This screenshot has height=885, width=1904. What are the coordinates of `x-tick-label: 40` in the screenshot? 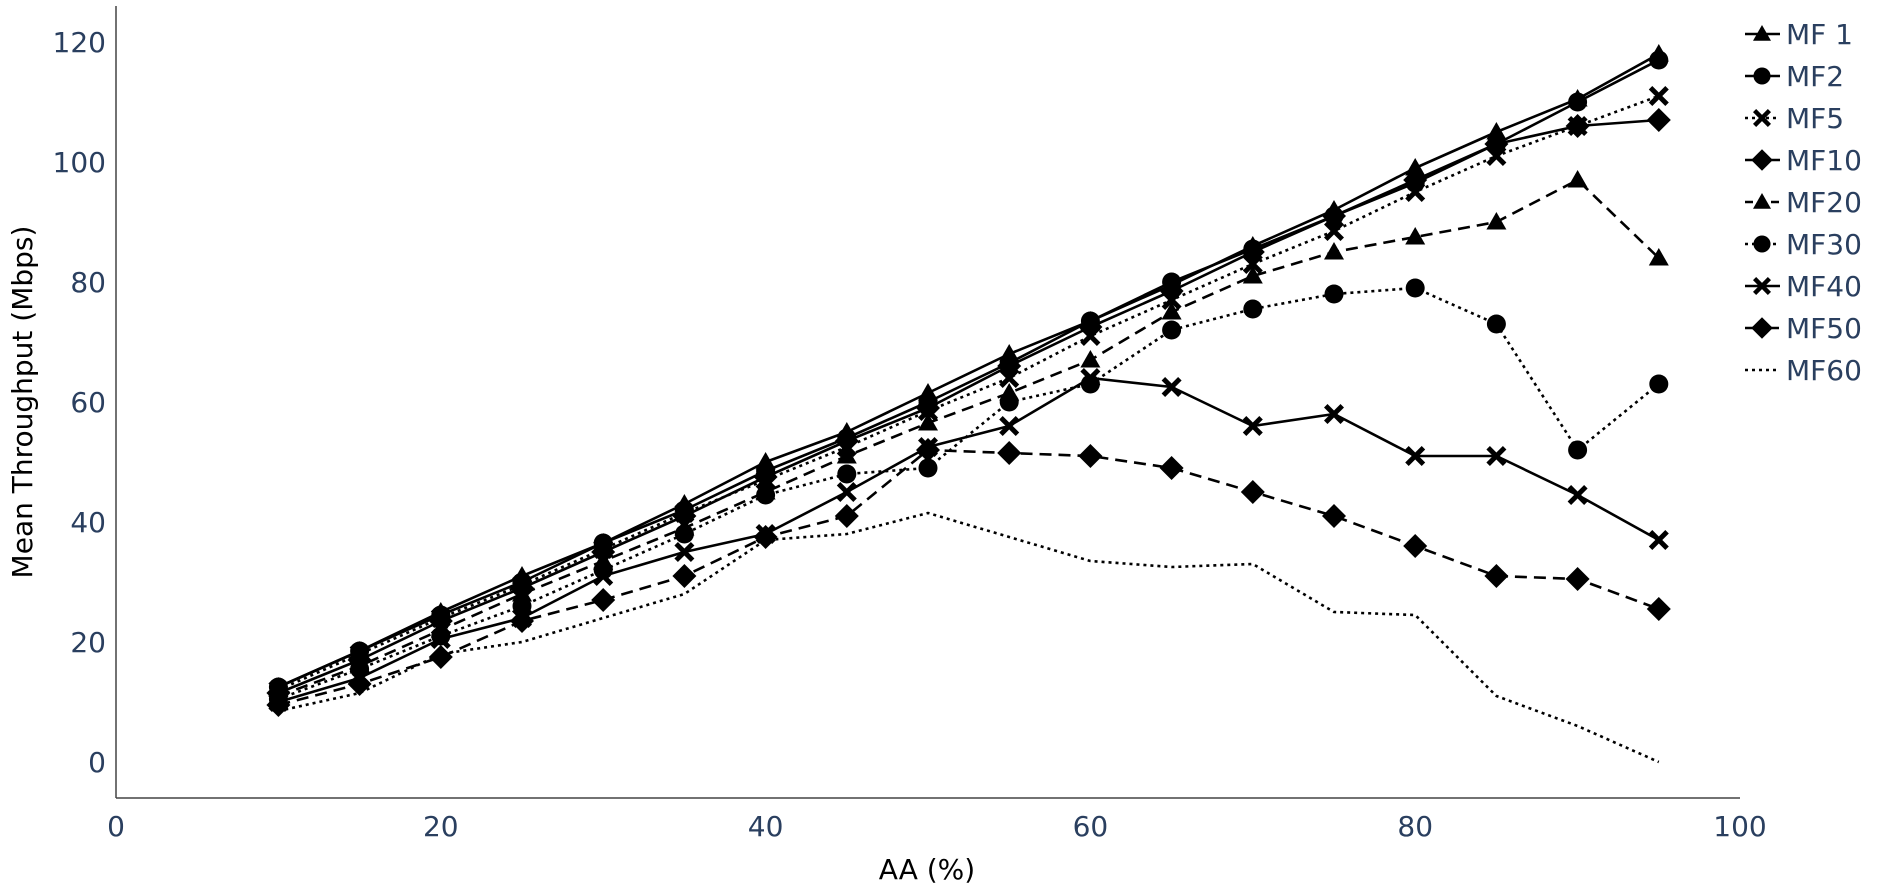 It's located at (766, 826).